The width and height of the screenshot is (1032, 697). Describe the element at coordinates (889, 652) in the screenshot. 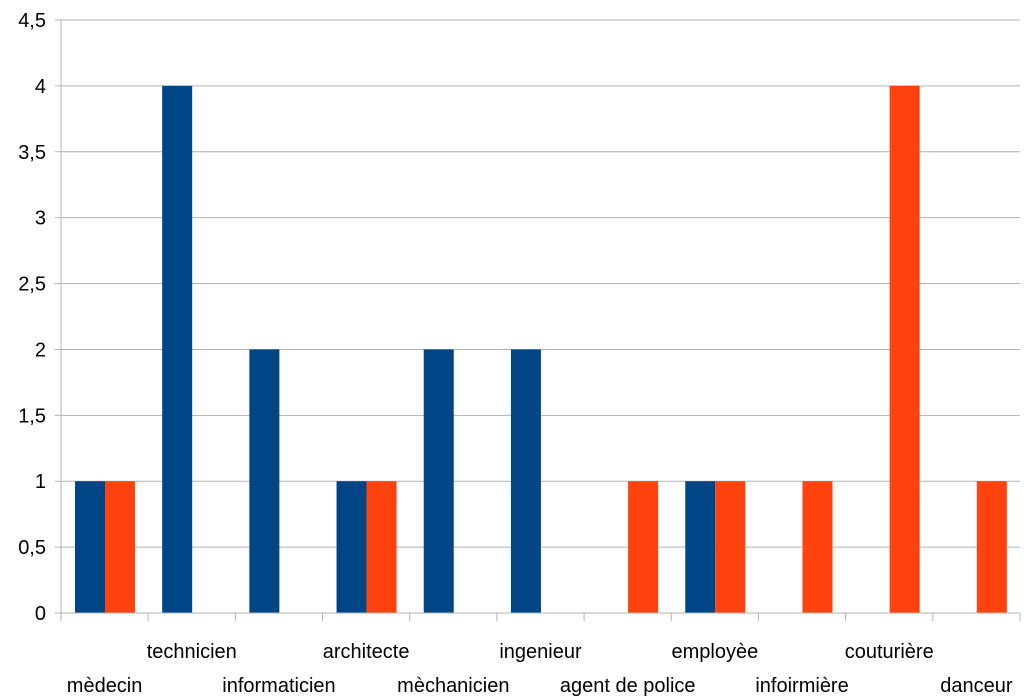

I see `x-tick-label: couturière` at that location.